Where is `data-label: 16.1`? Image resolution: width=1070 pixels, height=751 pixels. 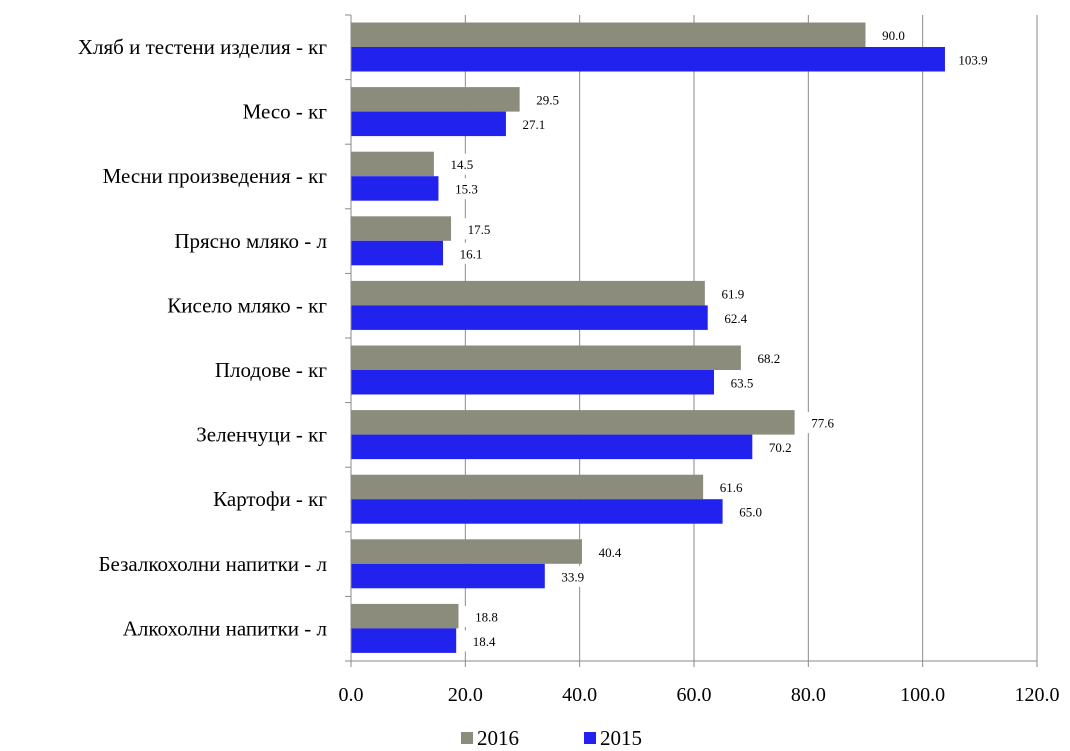
data-label: 16.1 is located at coordinates (471, 253).